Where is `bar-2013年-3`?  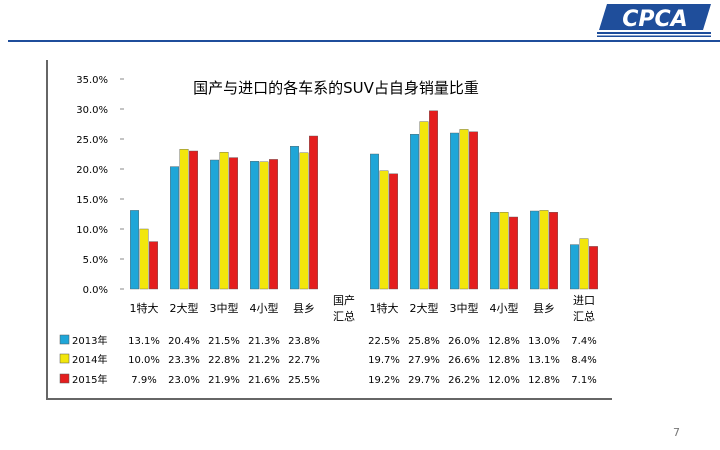 bar-2013年-3 is located at coordinates (255, 225).